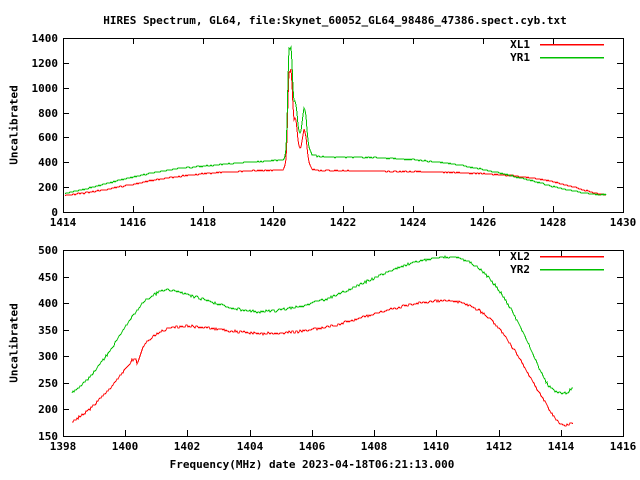  What do you see at coordinates (623, 222) in the screenshot?
I see `x-tick-label: 1430` at bounding box center [623, 222].